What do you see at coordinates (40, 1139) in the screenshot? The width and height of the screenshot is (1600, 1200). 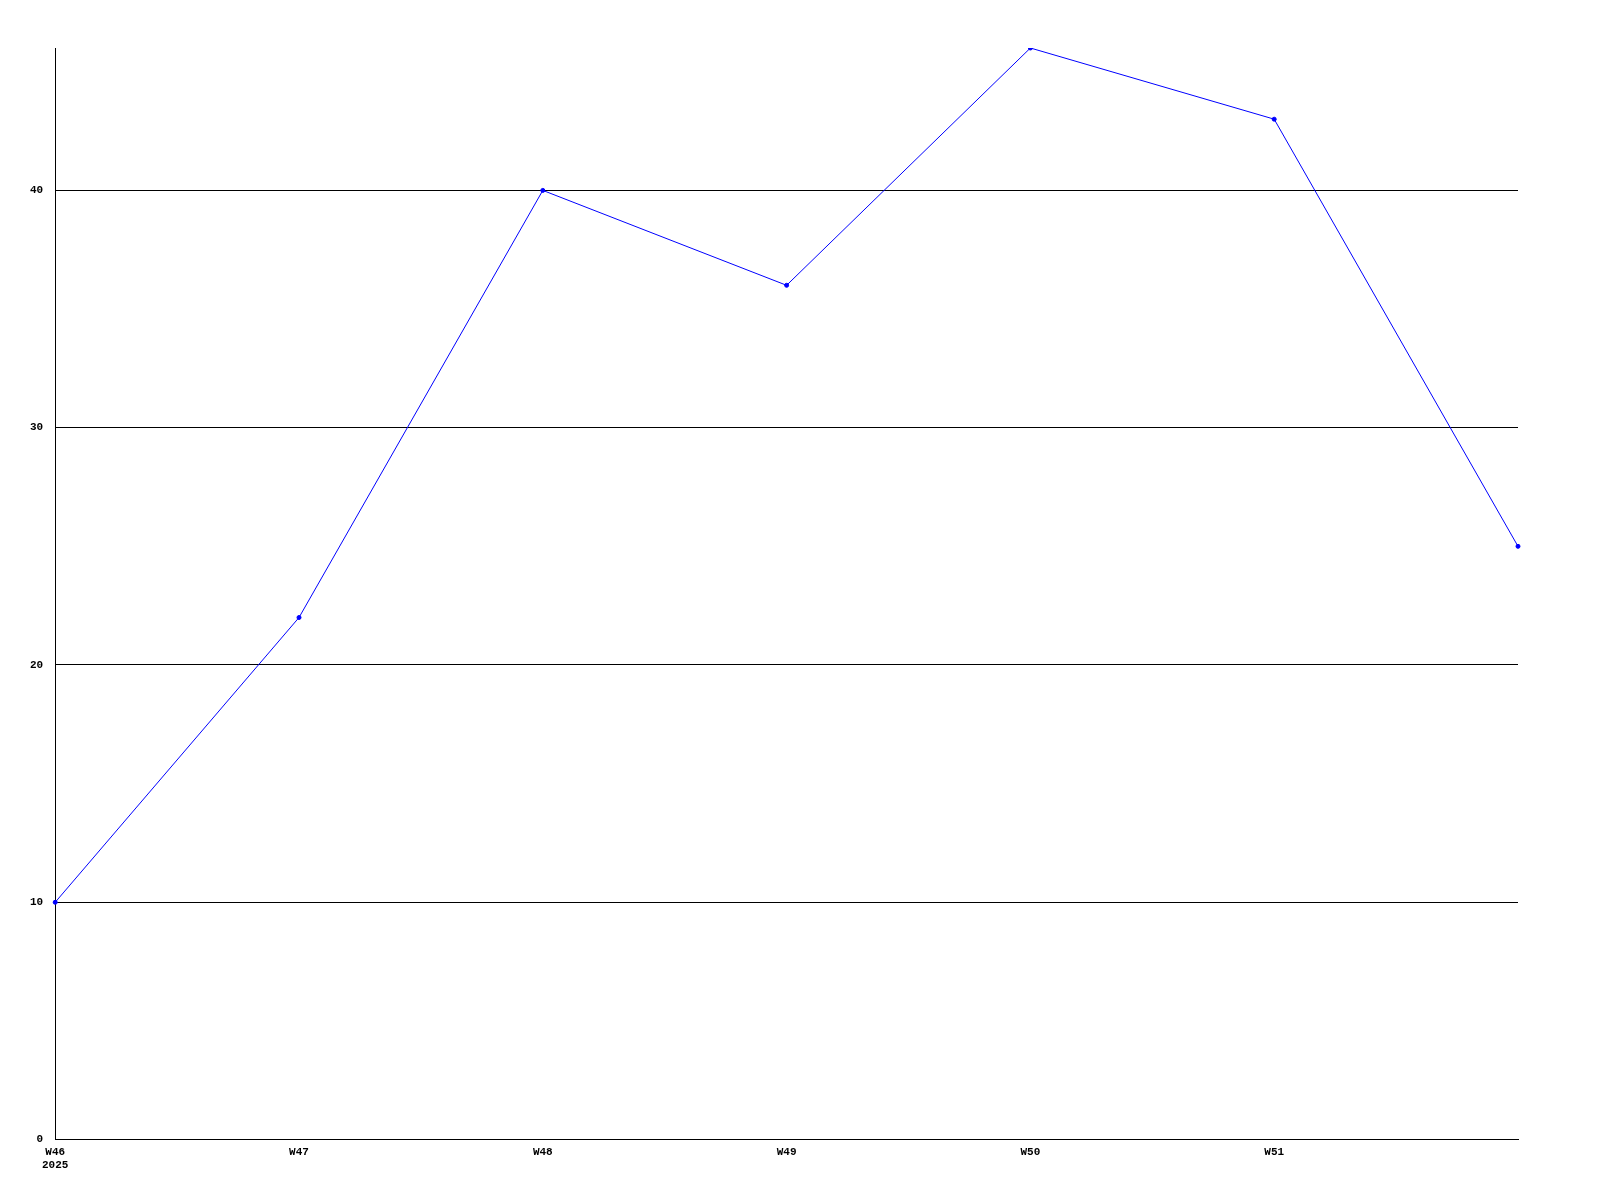 I see `y-tick-label: 0` at bounding box center [40, 1139].